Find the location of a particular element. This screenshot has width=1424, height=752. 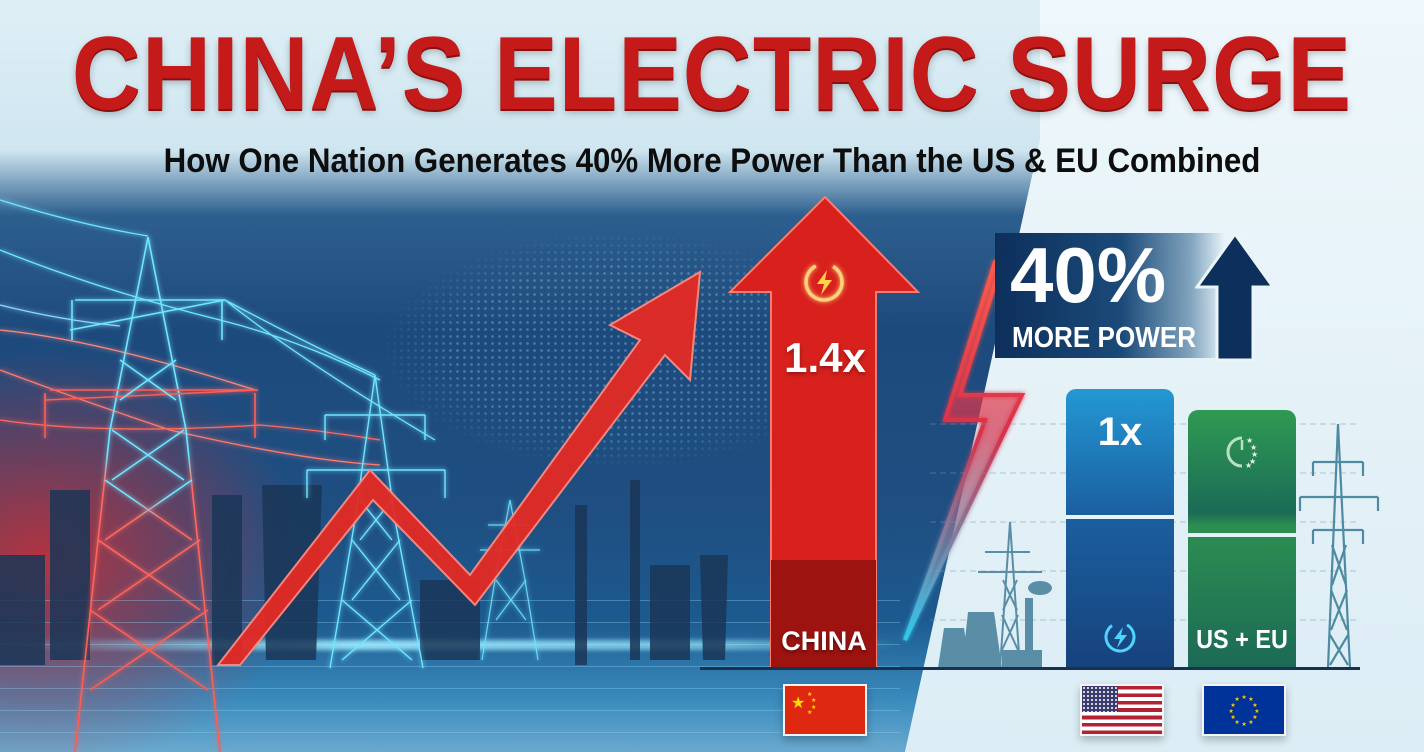

china-flag: ★ ★ ★ ★ ★ is located at coordinates (825, 710).